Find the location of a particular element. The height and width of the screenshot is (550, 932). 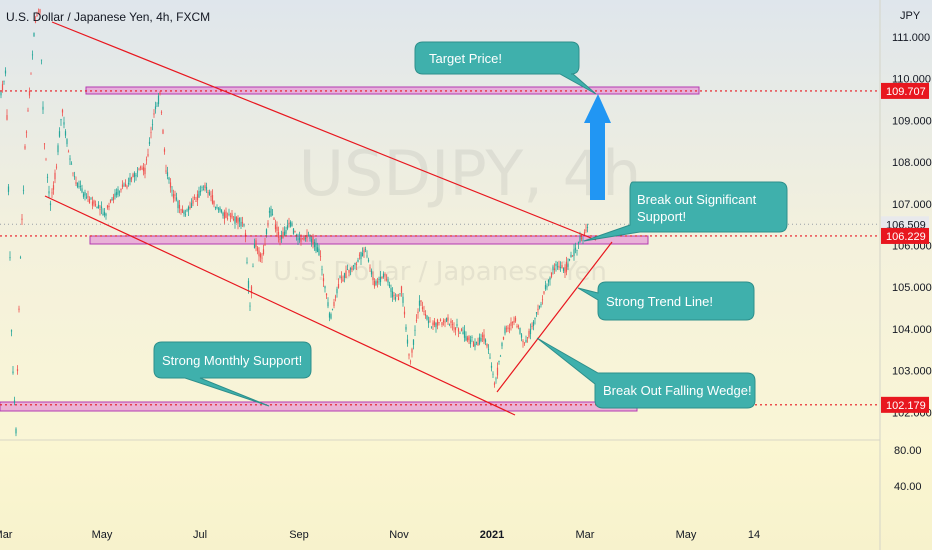

breakout-support-zone is located at coordinates (369, 240).